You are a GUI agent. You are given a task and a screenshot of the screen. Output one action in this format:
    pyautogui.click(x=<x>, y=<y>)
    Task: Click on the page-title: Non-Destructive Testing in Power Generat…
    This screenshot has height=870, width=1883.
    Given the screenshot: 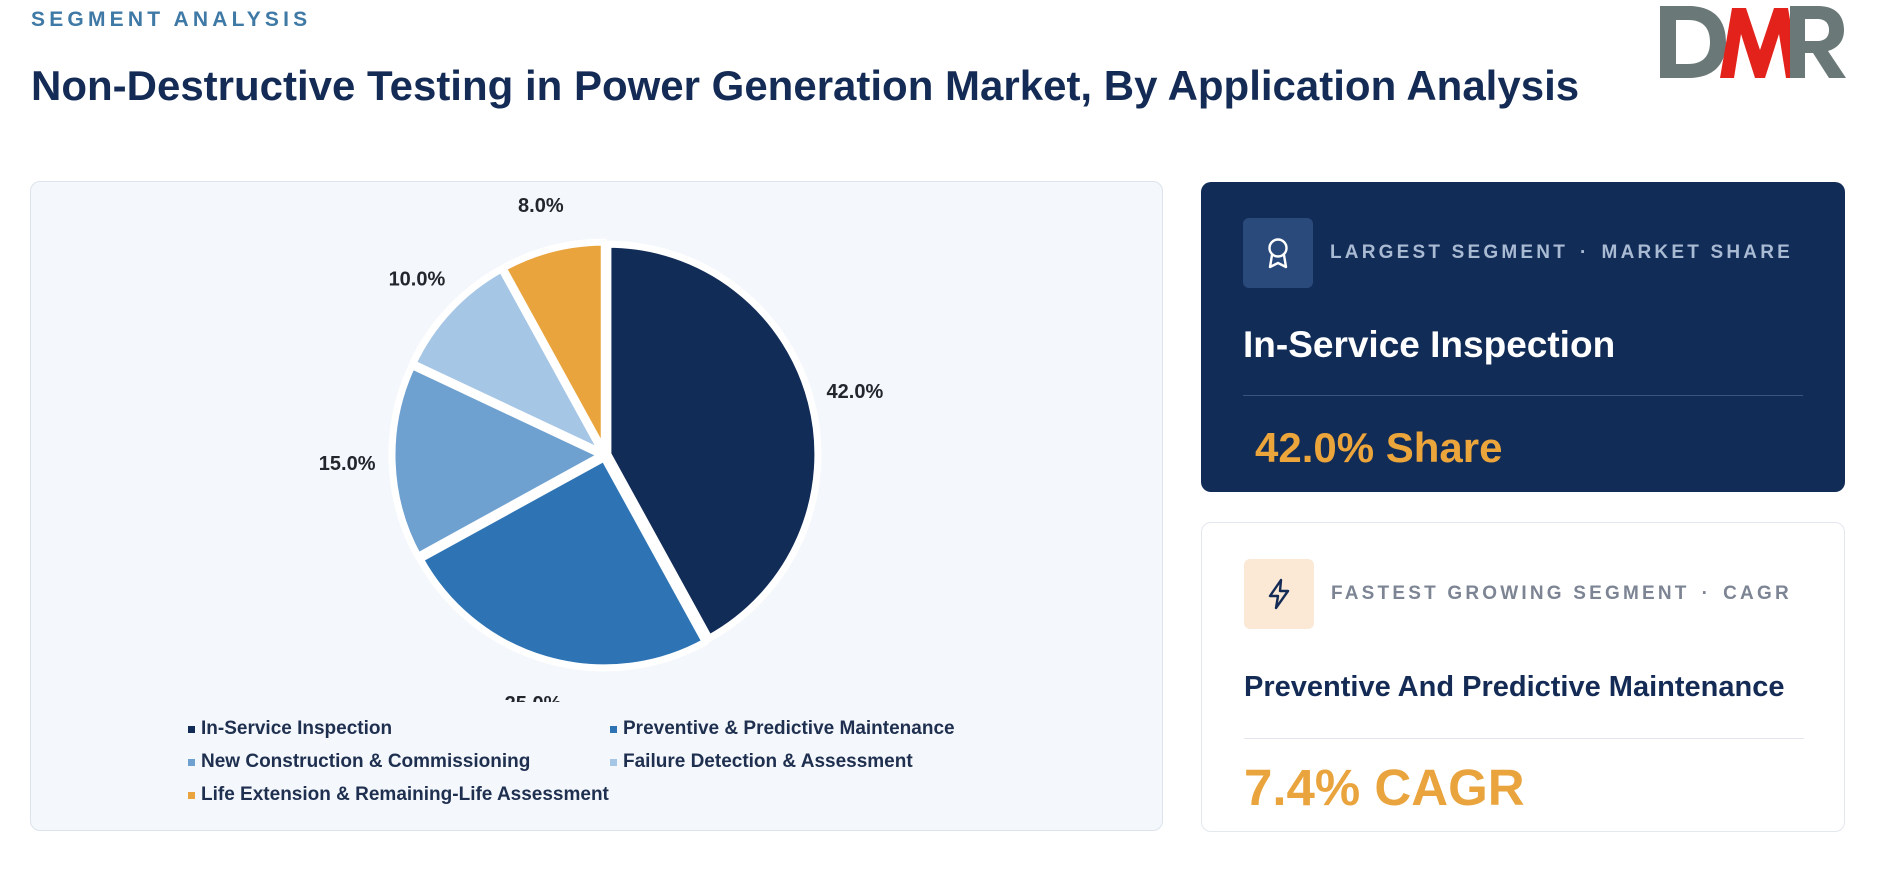 What is the action you would take?
    pyautogui.click(x=805, y=85)
    